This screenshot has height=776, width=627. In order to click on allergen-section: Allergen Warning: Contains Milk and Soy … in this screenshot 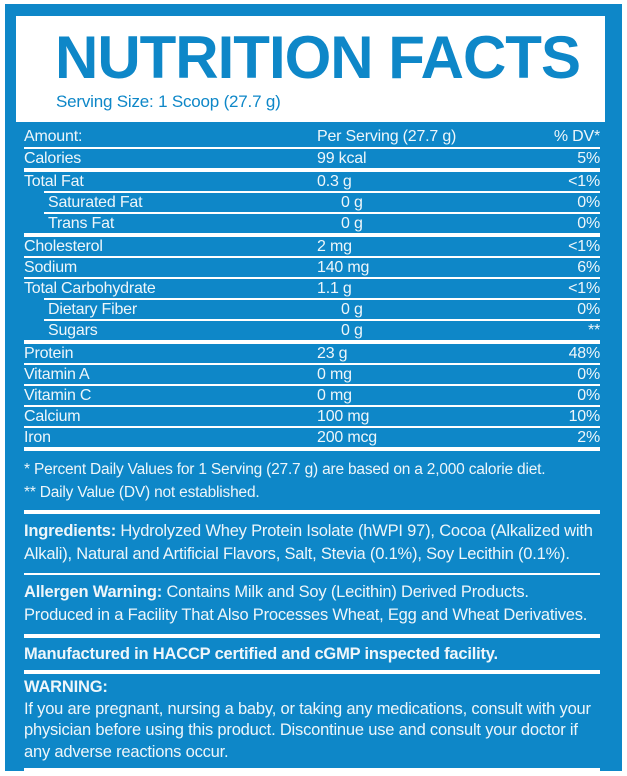, I will do `click(312, 604)`.